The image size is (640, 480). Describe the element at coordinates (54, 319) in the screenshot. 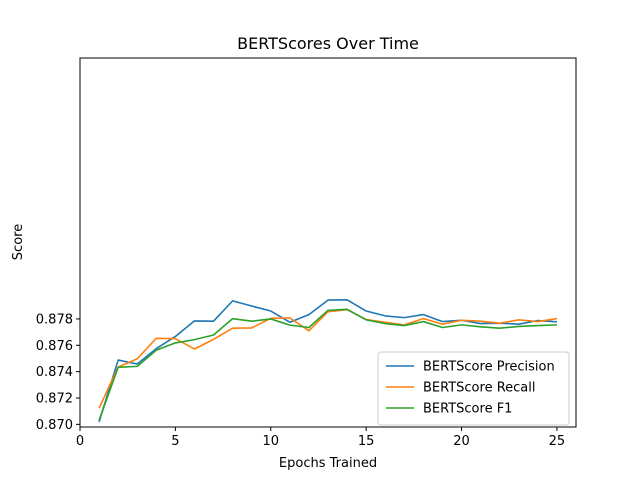

I see `y-tick-label: 0.878` at that location.